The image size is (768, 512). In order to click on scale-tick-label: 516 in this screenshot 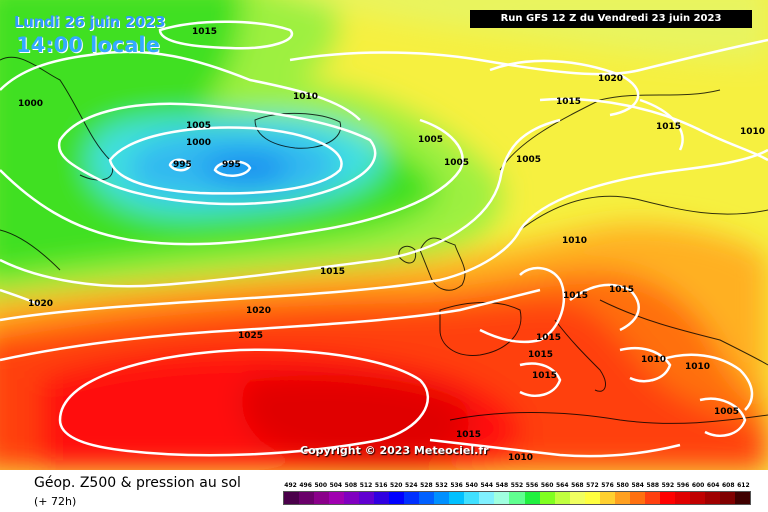, I will do `click(381, 485)`.